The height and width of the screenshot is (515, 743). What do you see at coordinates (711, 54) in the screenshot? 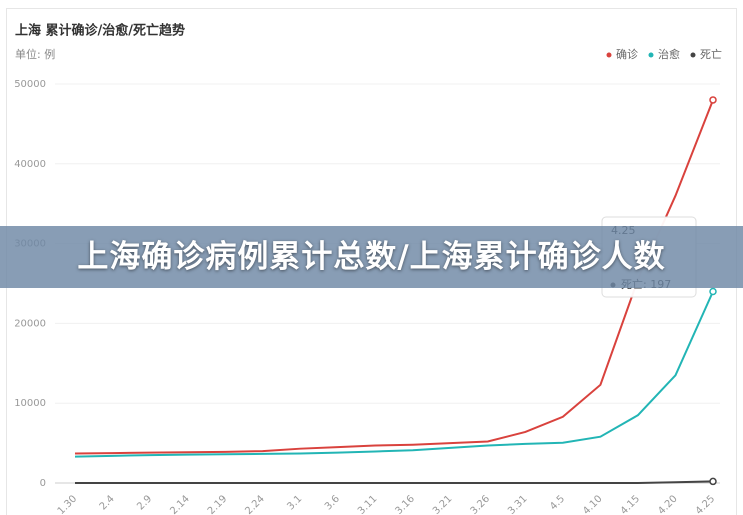
I see `legend-label: 死亡` at bounding box center [711, 54].